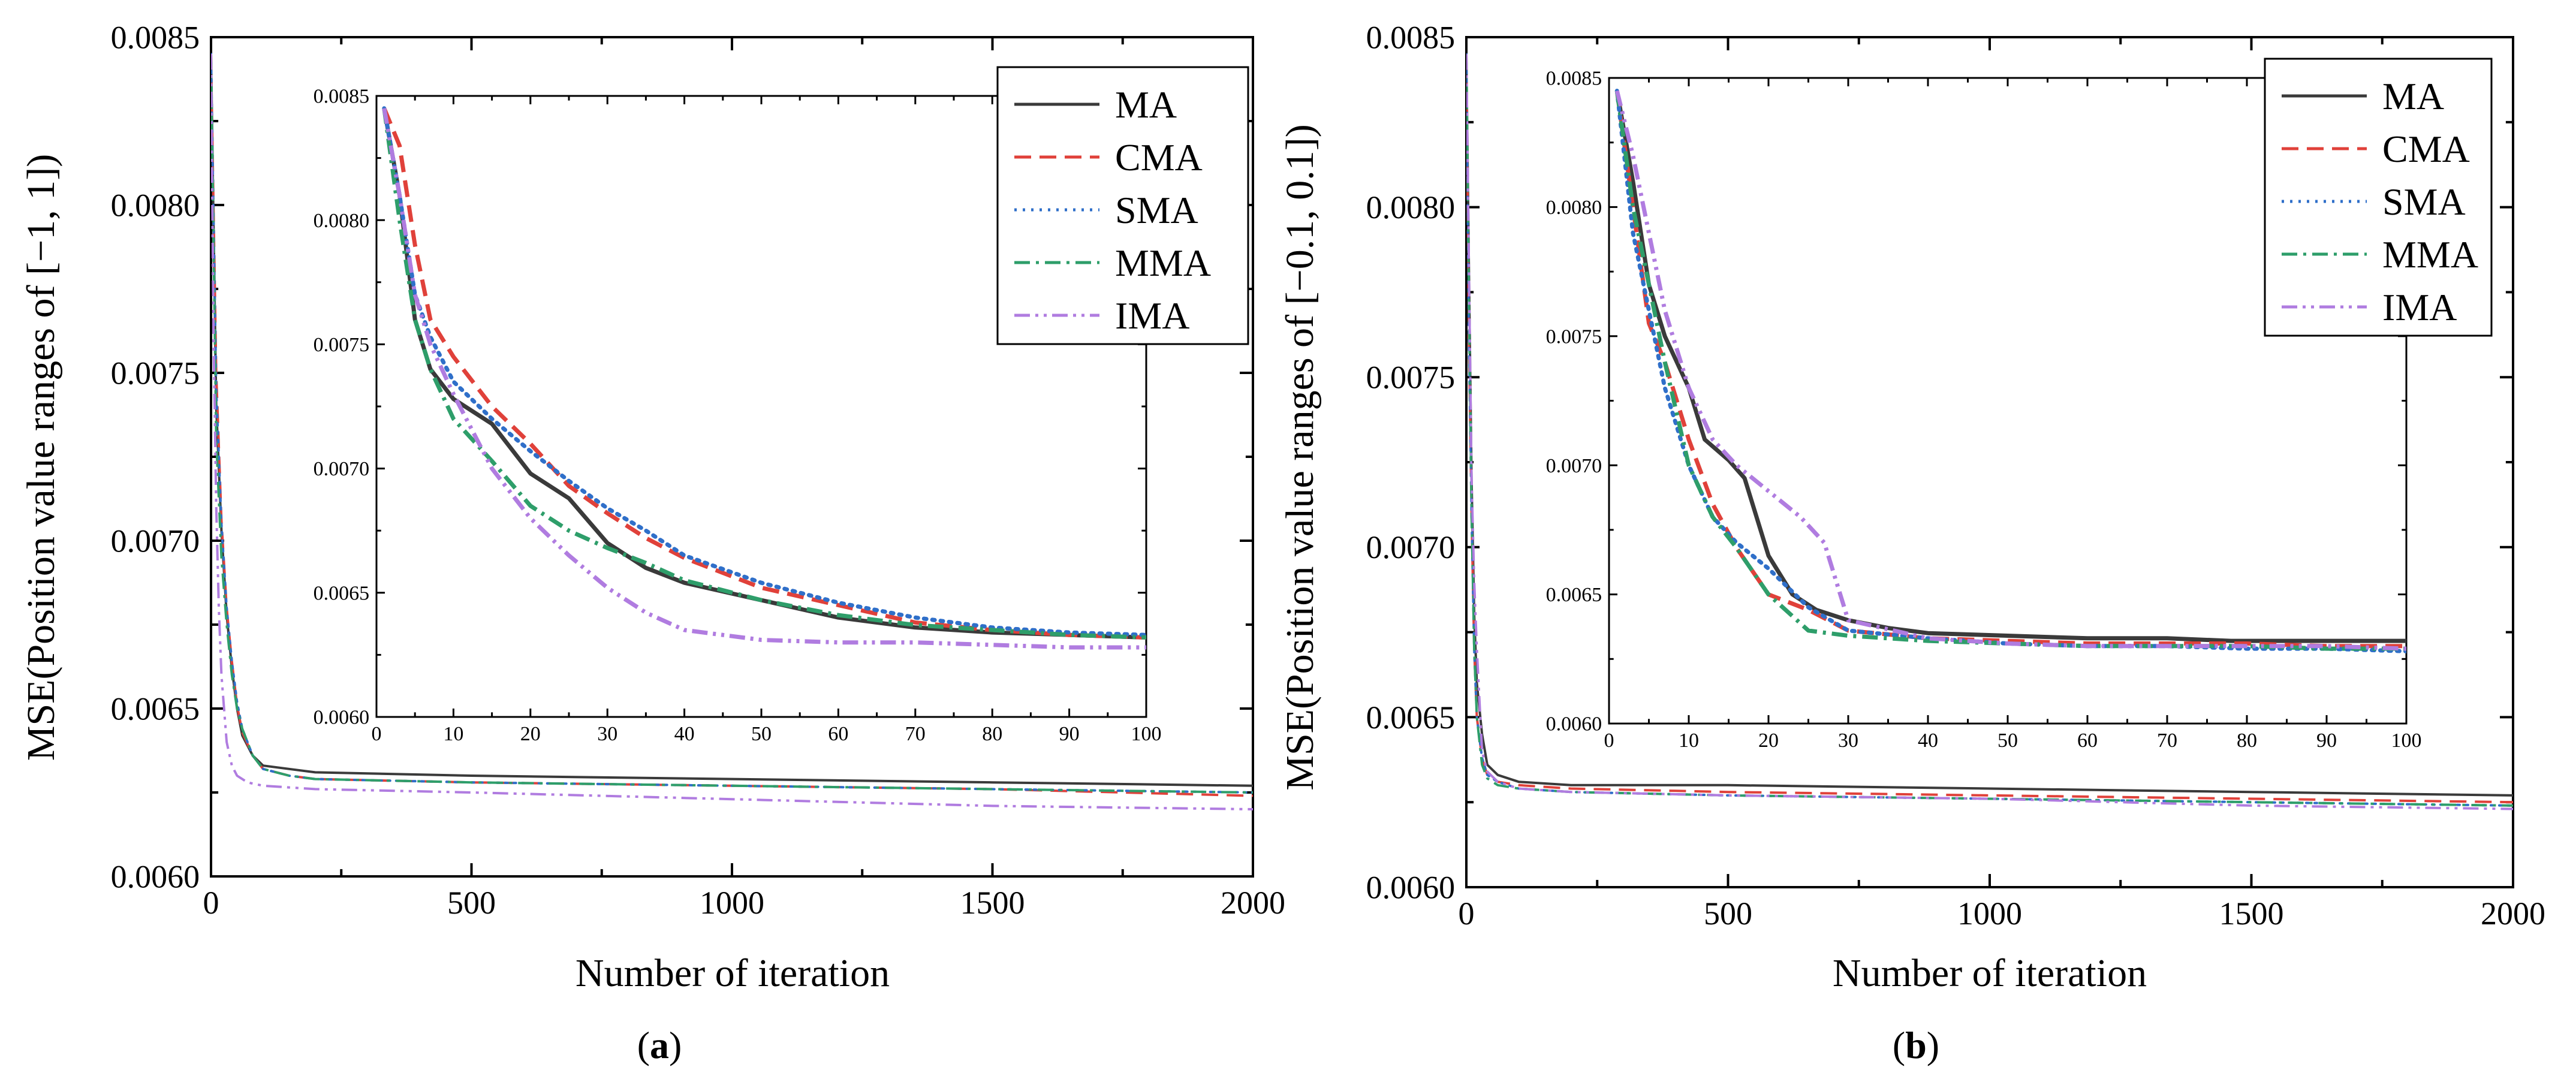  I want to click on panel-b-inset-ytick-label: 0.0085, so click(1574, 79).